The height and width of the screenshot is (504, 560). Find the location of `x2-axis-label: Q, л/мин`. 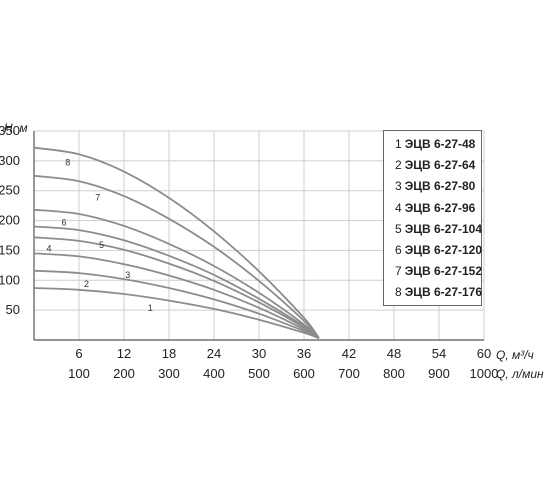

x2-axis-label: Q, л/мин is located at coordinates (520, 374).